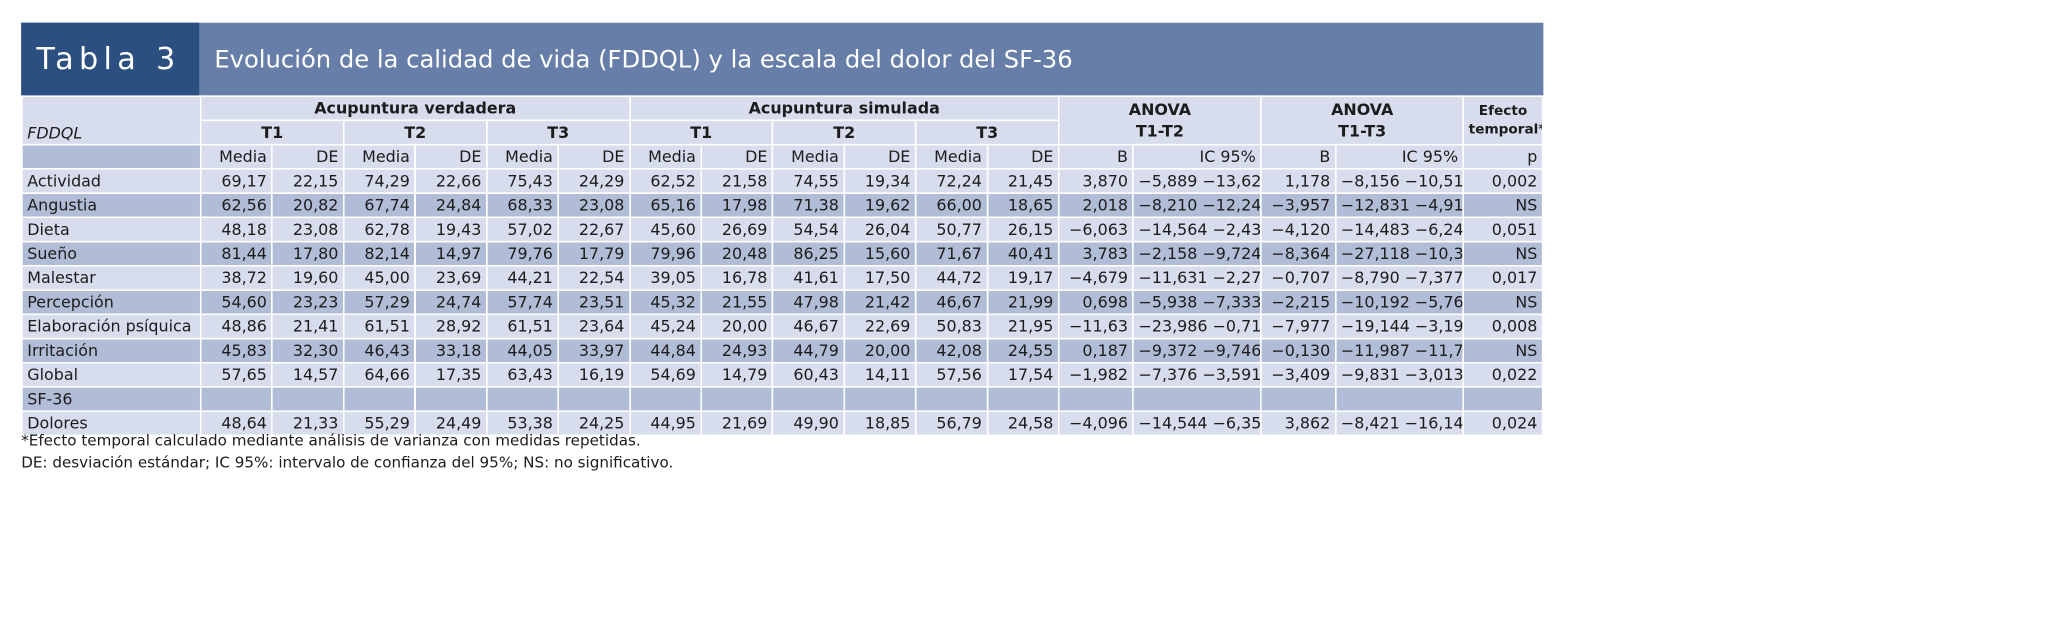 This screenshot has height=637, width=2066. What do you see at coordinates (808, 350) in the screenshot?
I see `table-cell: 44,79` at bounding box center [808, 350].